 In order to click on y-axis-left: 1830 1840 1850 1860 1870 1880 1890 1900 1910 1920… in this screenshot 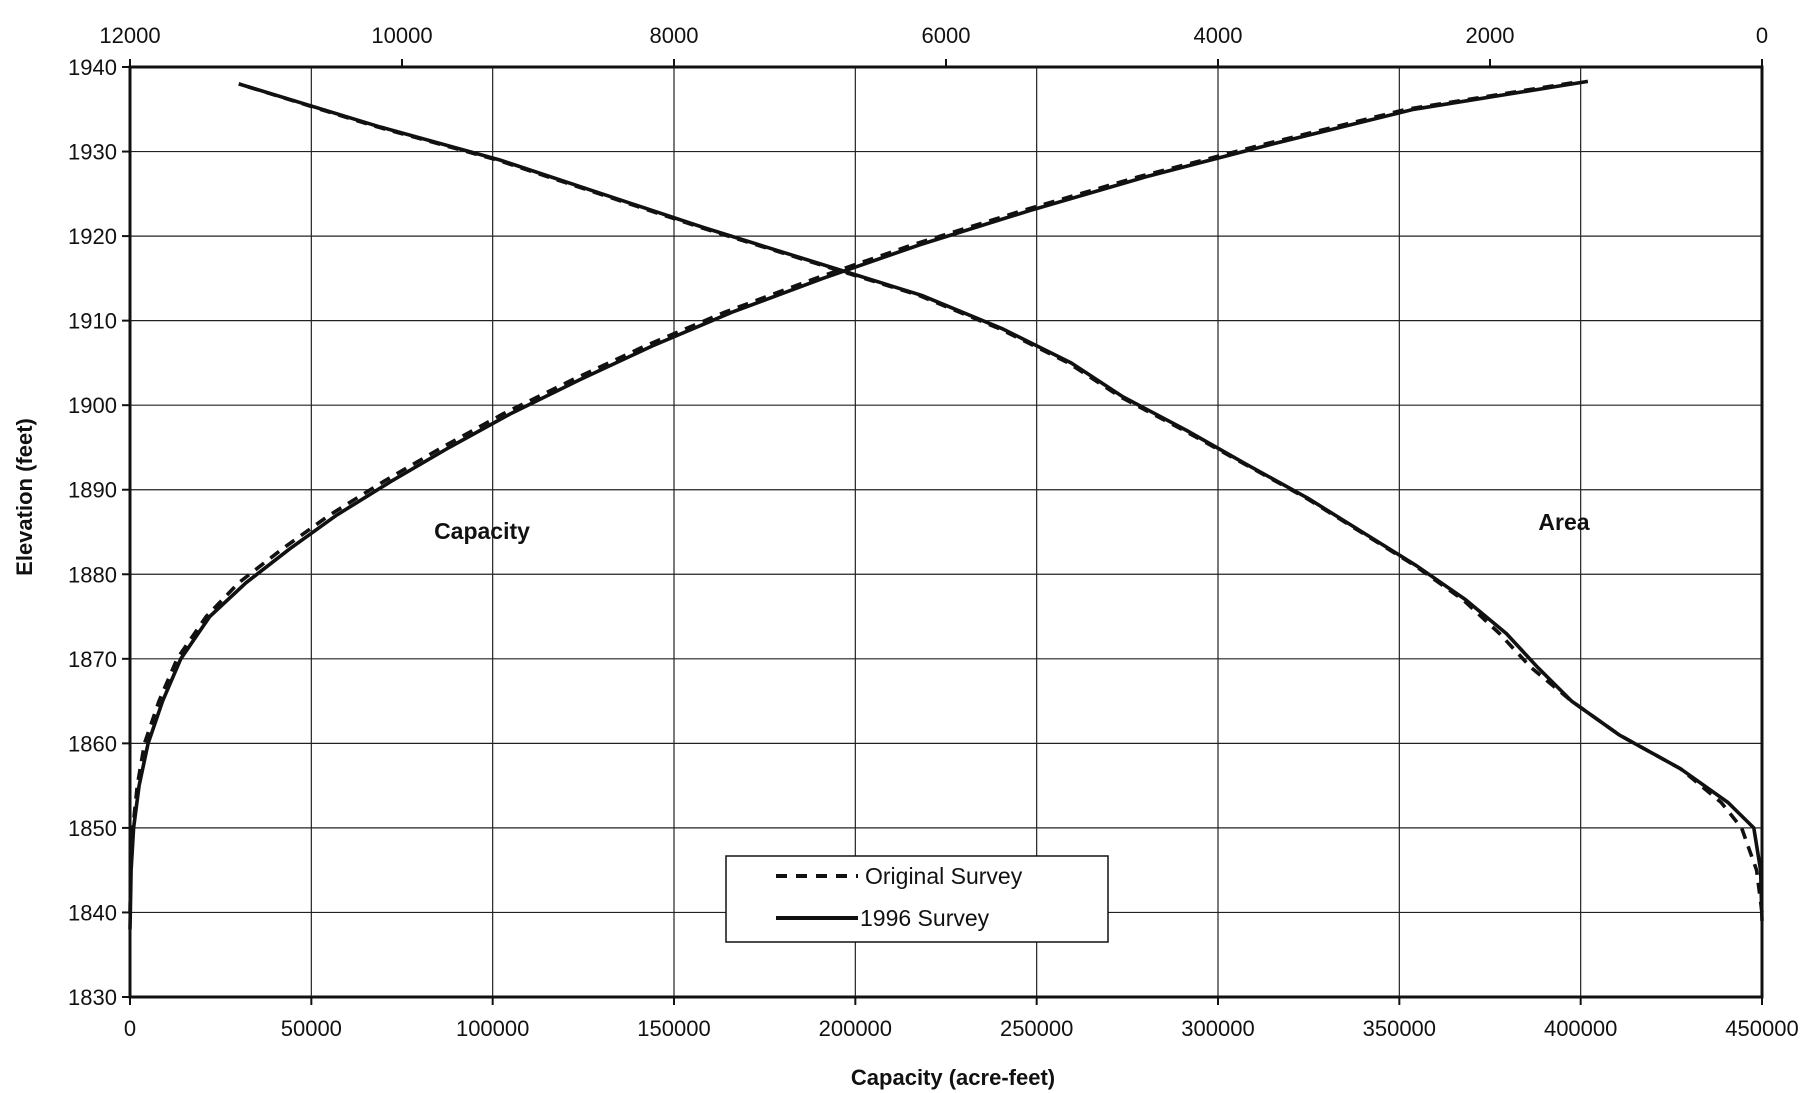, I will do `click(99, 532)`.